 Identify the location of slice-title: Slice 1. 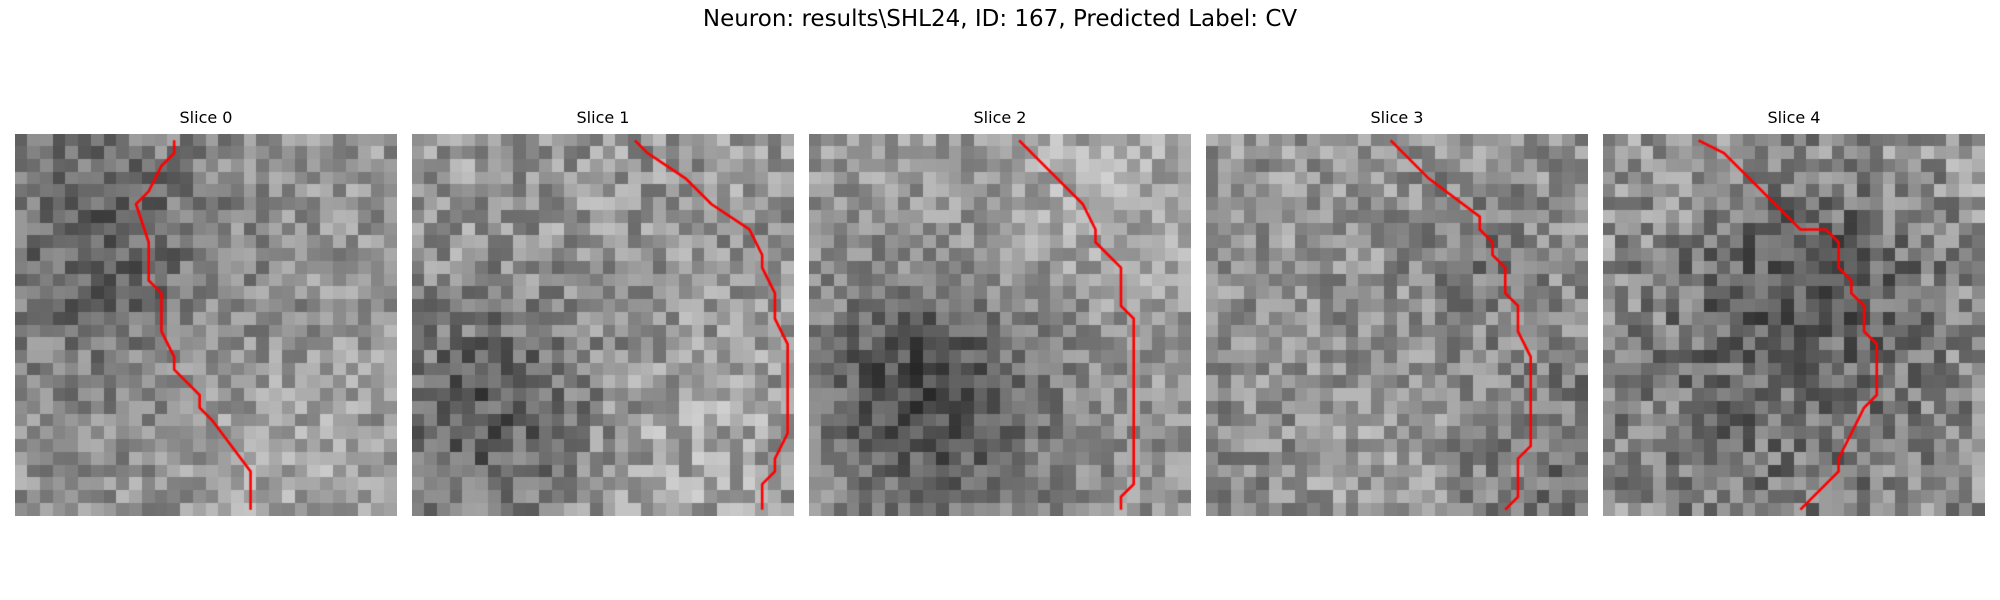
(603, 117).